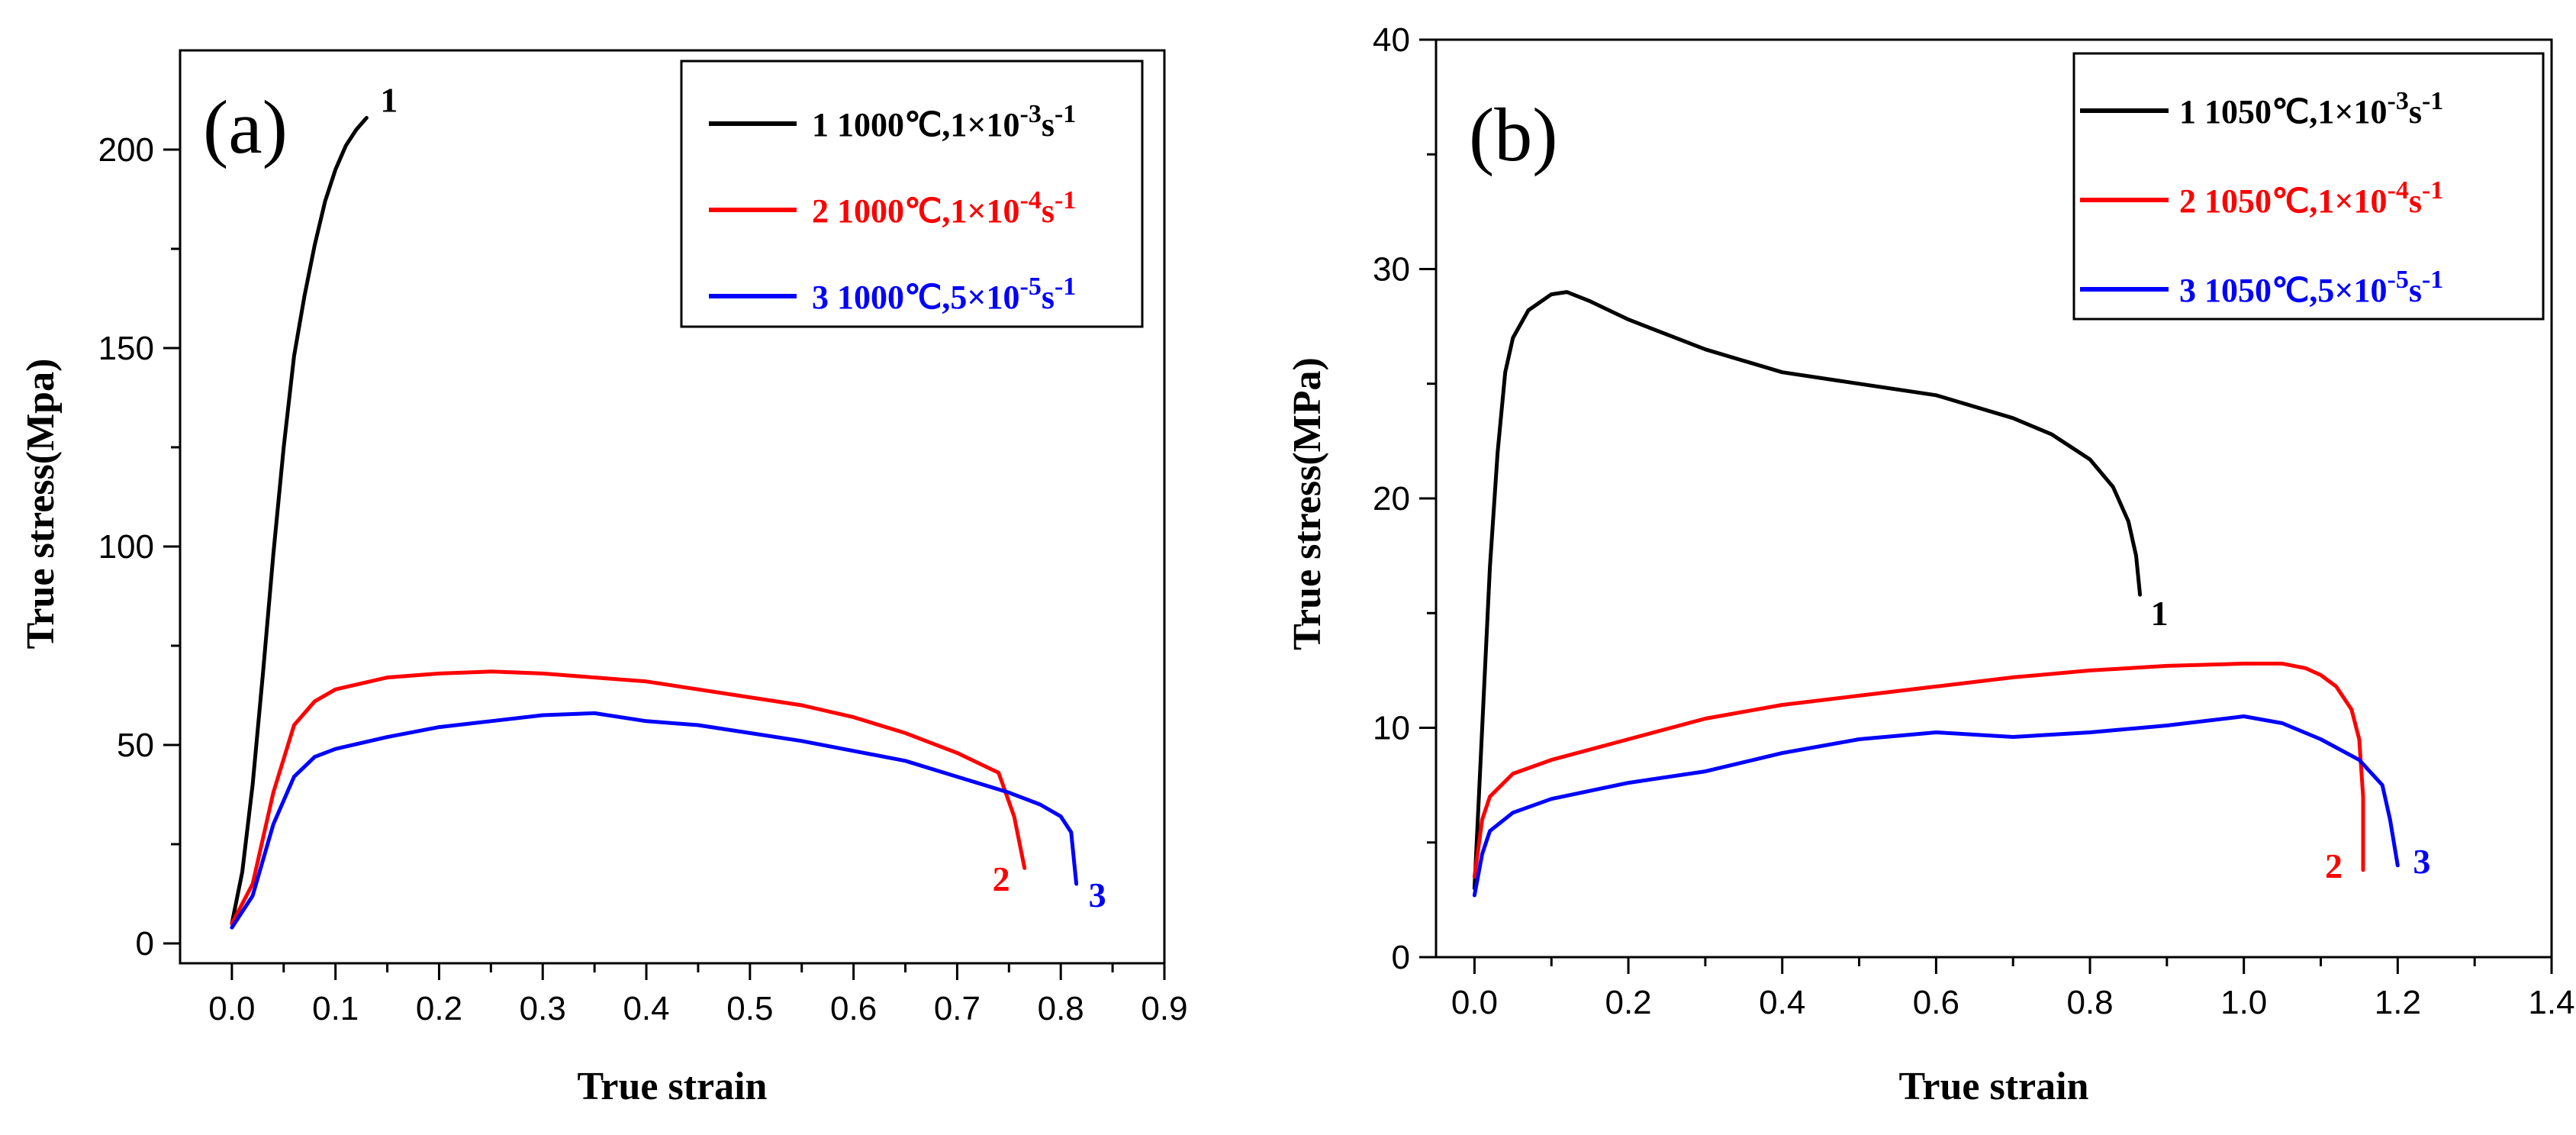  I want to click on chart-a-legend-label-1: 1 1000℃,1×10-3s-1, so click(944, 121).